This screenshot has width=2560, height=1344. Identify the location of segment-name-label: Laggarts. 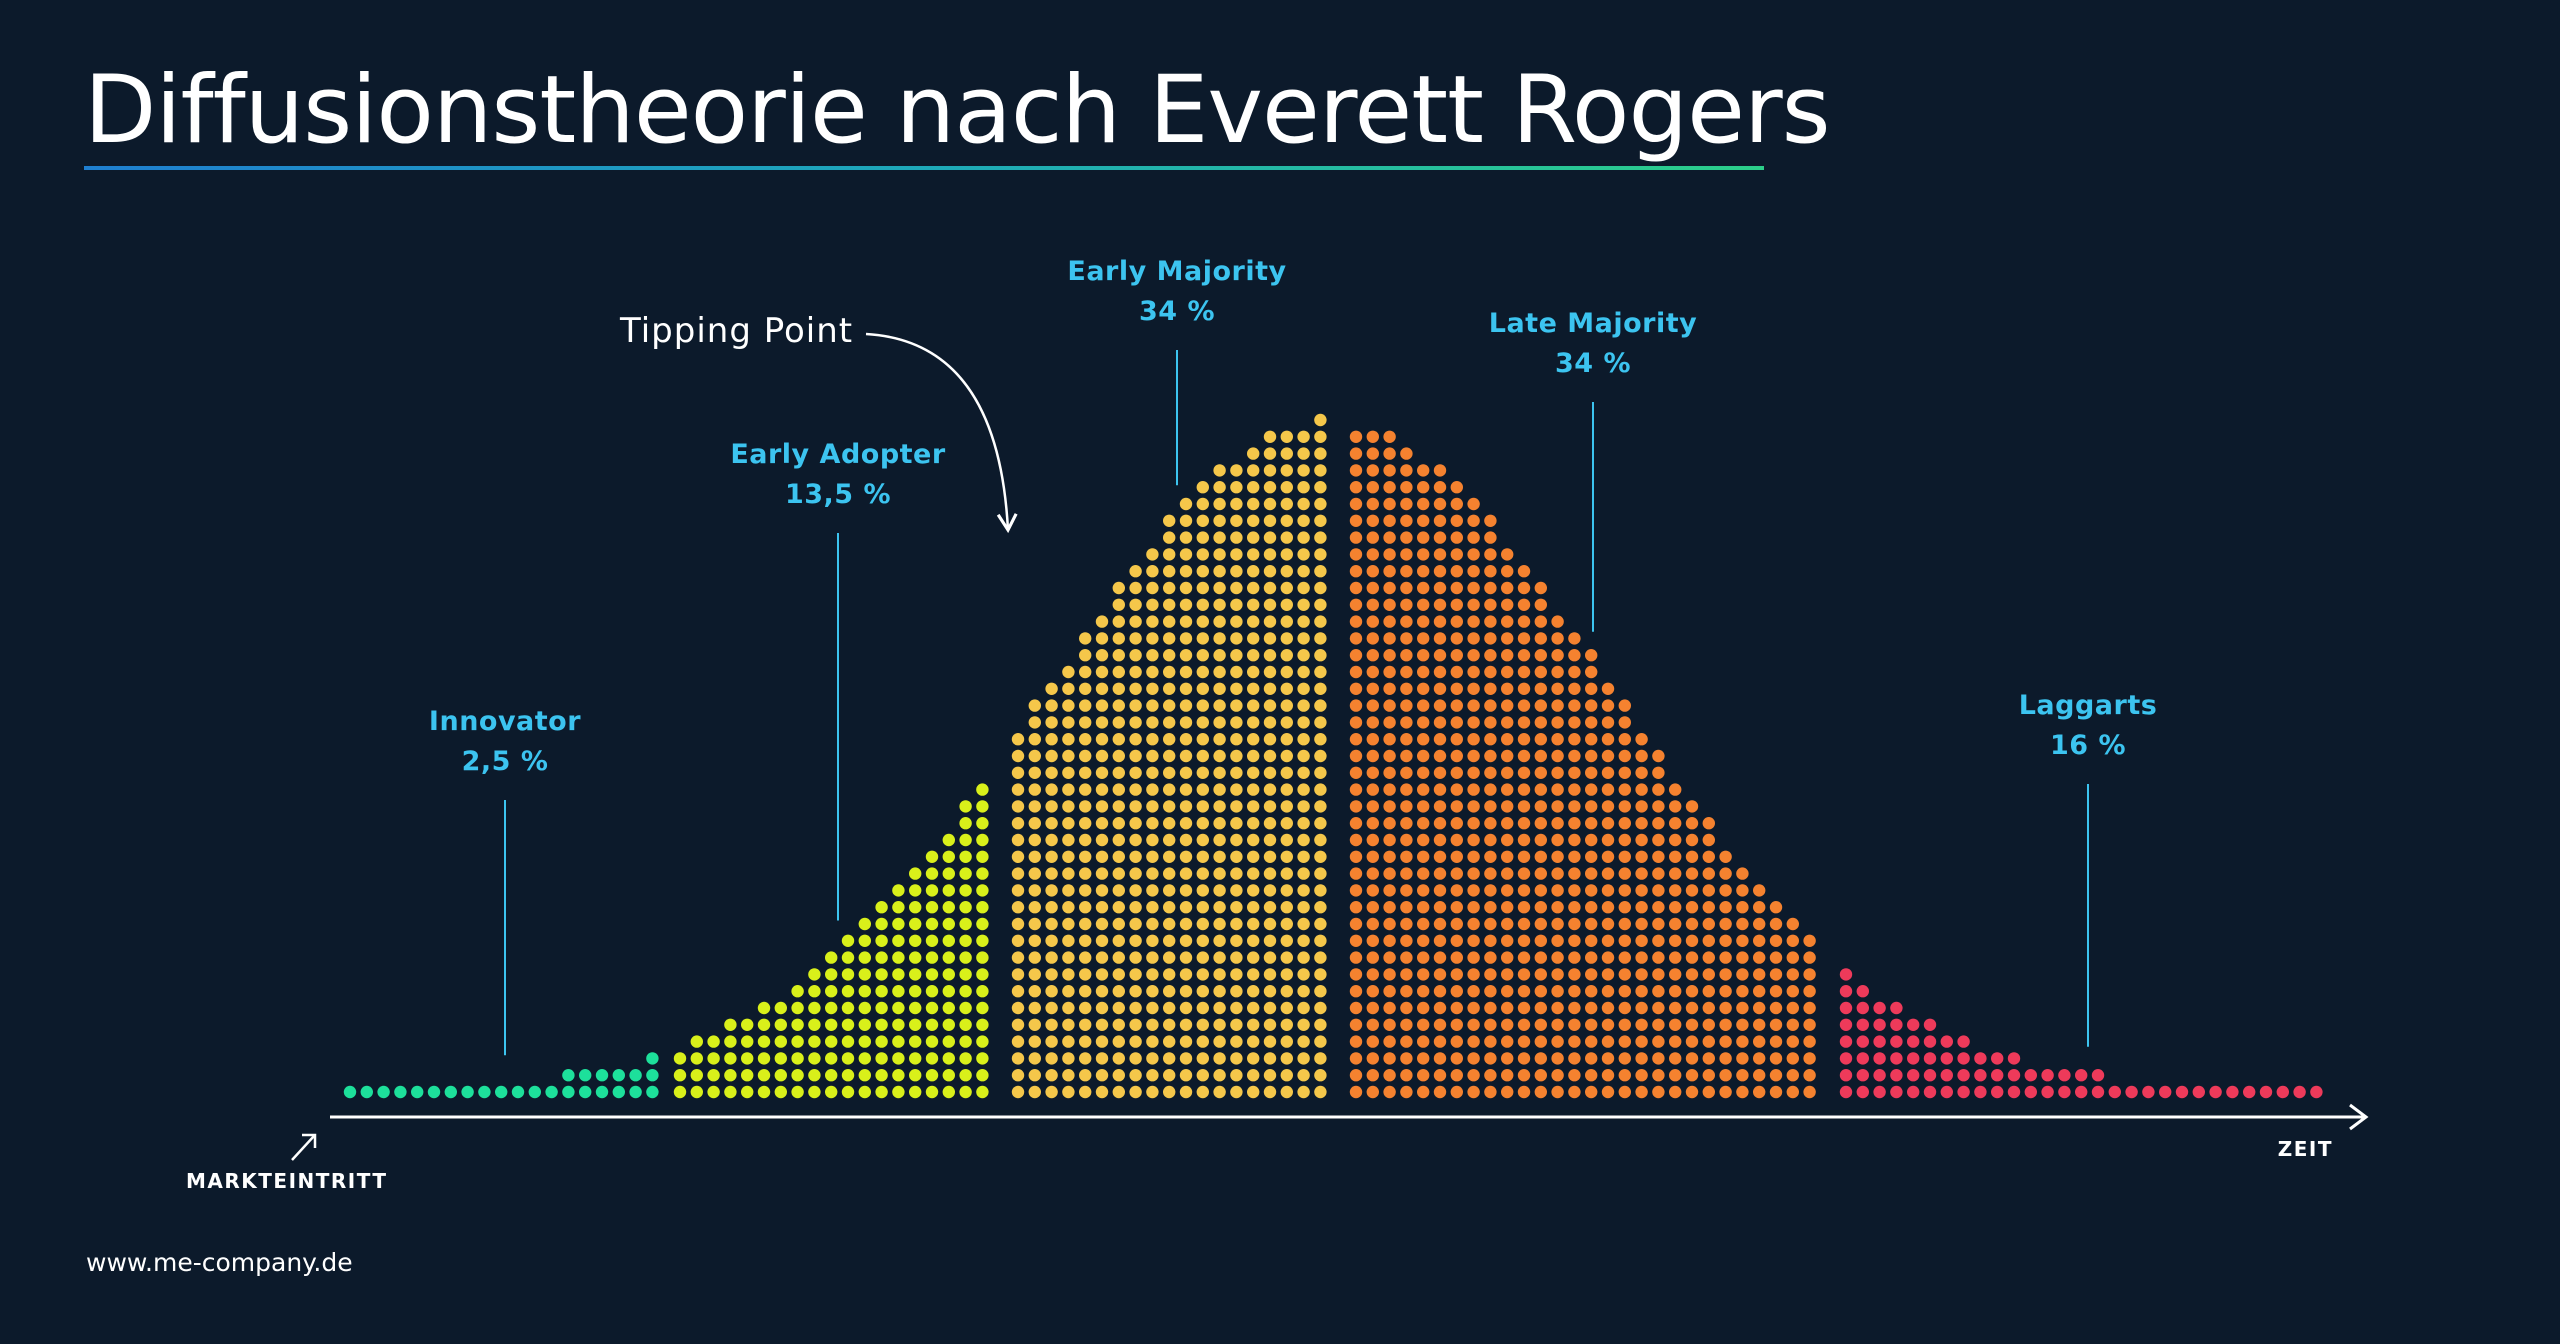
(2088, 705).